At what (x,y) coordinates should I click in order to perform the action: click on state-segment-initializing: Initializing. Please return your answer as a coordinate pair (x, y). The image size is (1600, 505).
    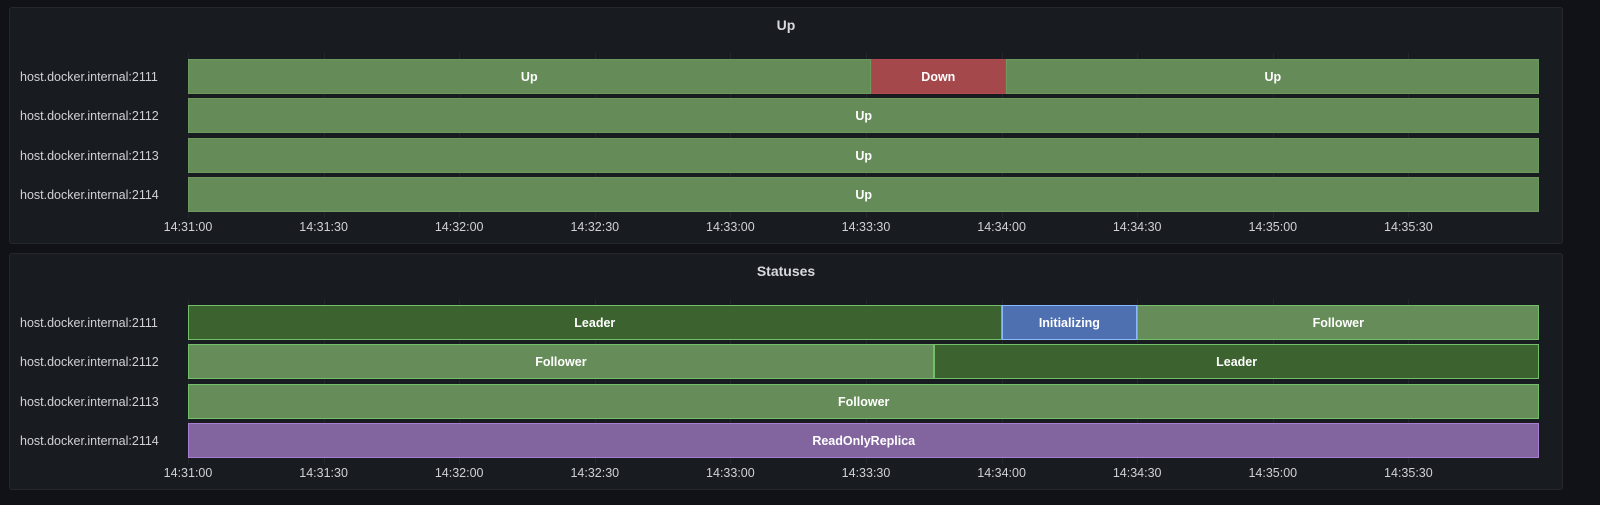
    Looking at the image, I should click on (1069, 322).